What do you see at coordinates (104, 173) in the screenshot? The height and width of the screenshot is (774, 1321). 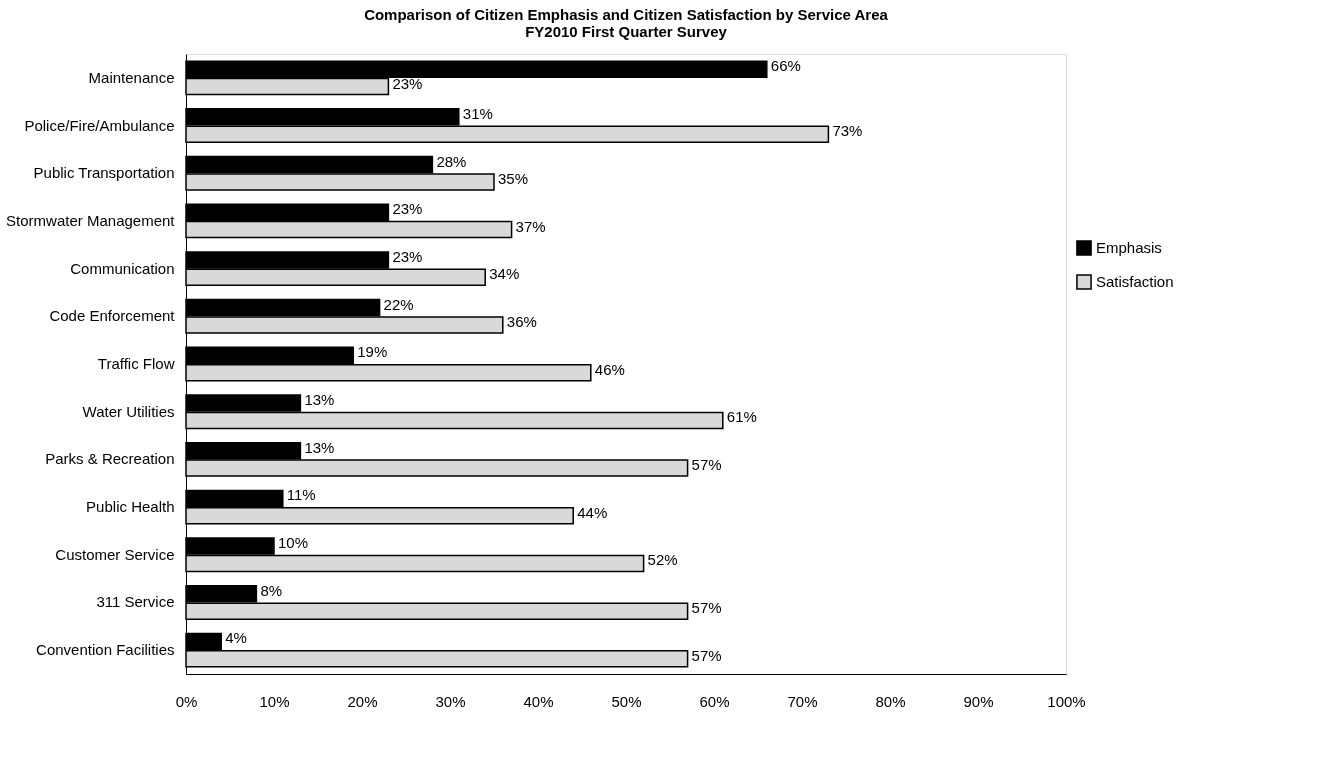 I see `y-tick-label: Public Transportation` at bounding box center [104, 173].